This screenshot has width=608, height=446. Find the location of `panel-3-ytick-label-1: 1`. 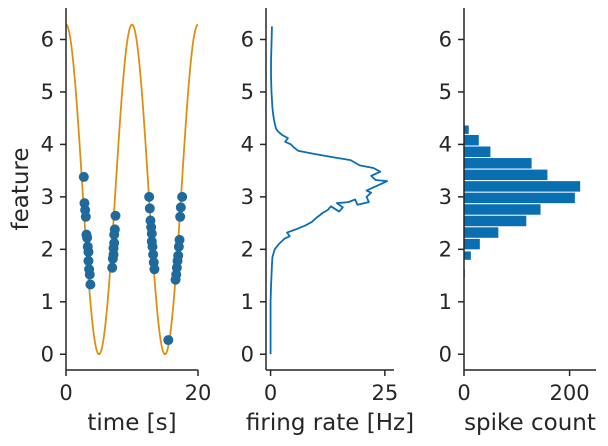

panel-3-ytick-label-1: 1 is located at coordinates (445, 302).